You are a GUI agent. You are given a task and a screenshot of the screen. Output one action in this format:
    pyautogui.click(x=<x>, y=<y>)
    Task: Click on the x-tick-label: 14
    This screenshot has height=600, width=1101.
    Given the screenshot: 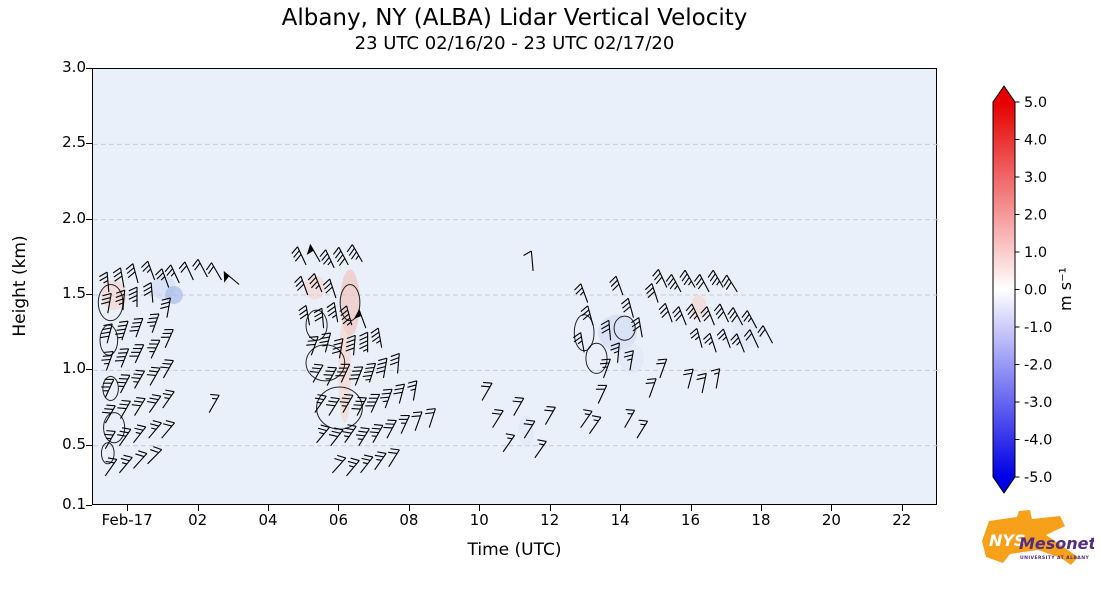 What is the action you would take?
    pyautogui.click(x=620, y=520)
    